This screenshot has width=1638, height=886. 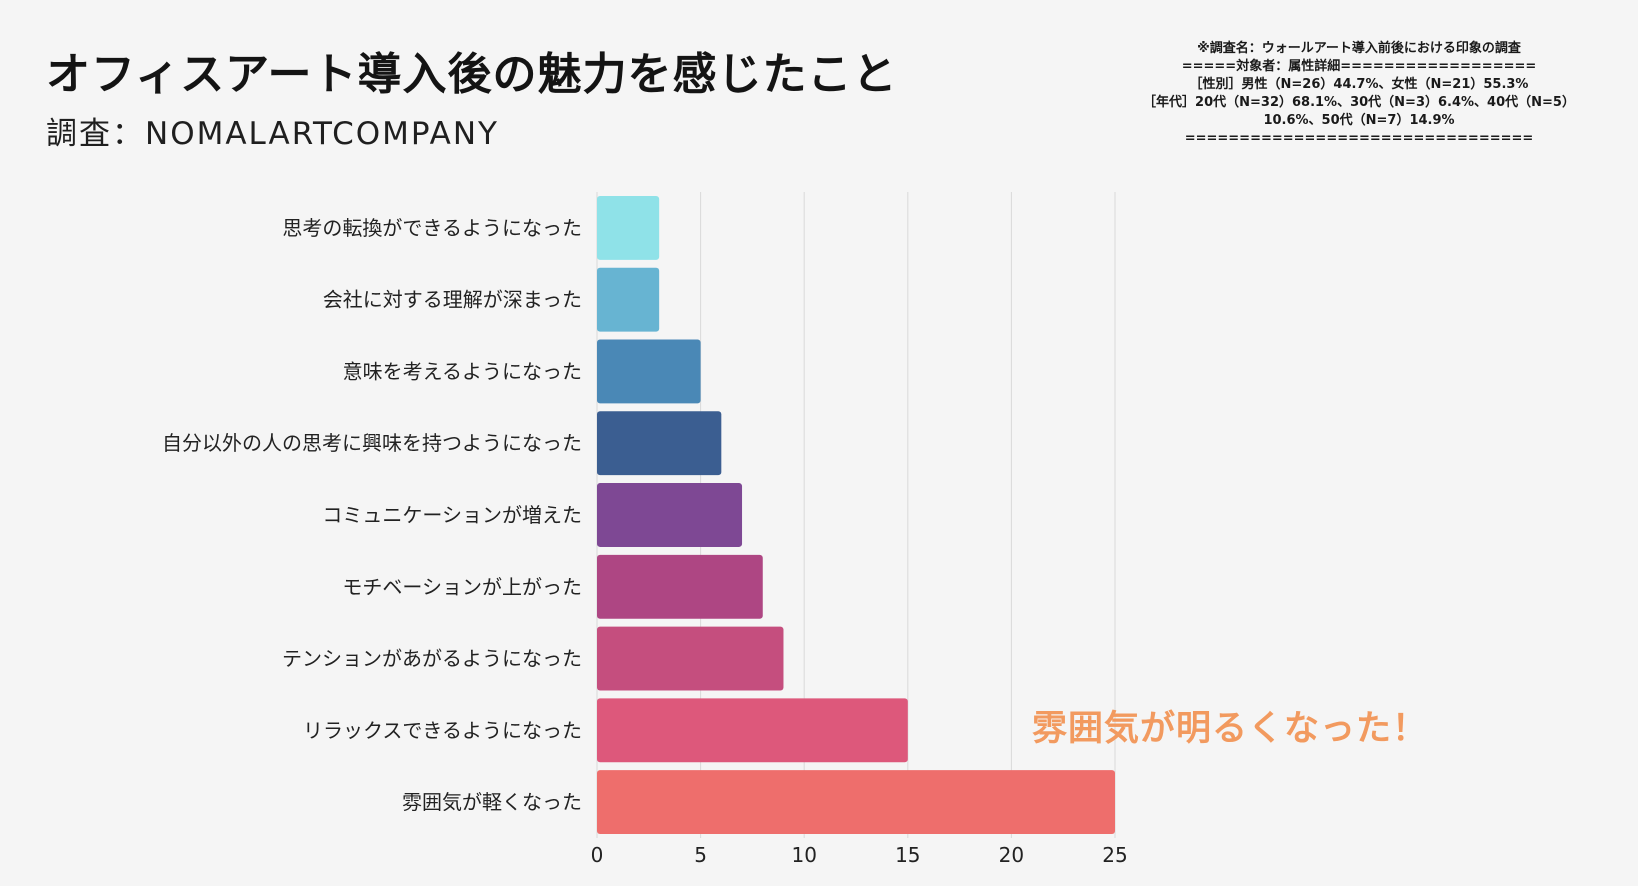 What do you see at coordinates (272, 134) in the screenshot?
I see `chart-subtitle: 調査：NOMALARTCOMPANY` at bounding box center [272, 134].